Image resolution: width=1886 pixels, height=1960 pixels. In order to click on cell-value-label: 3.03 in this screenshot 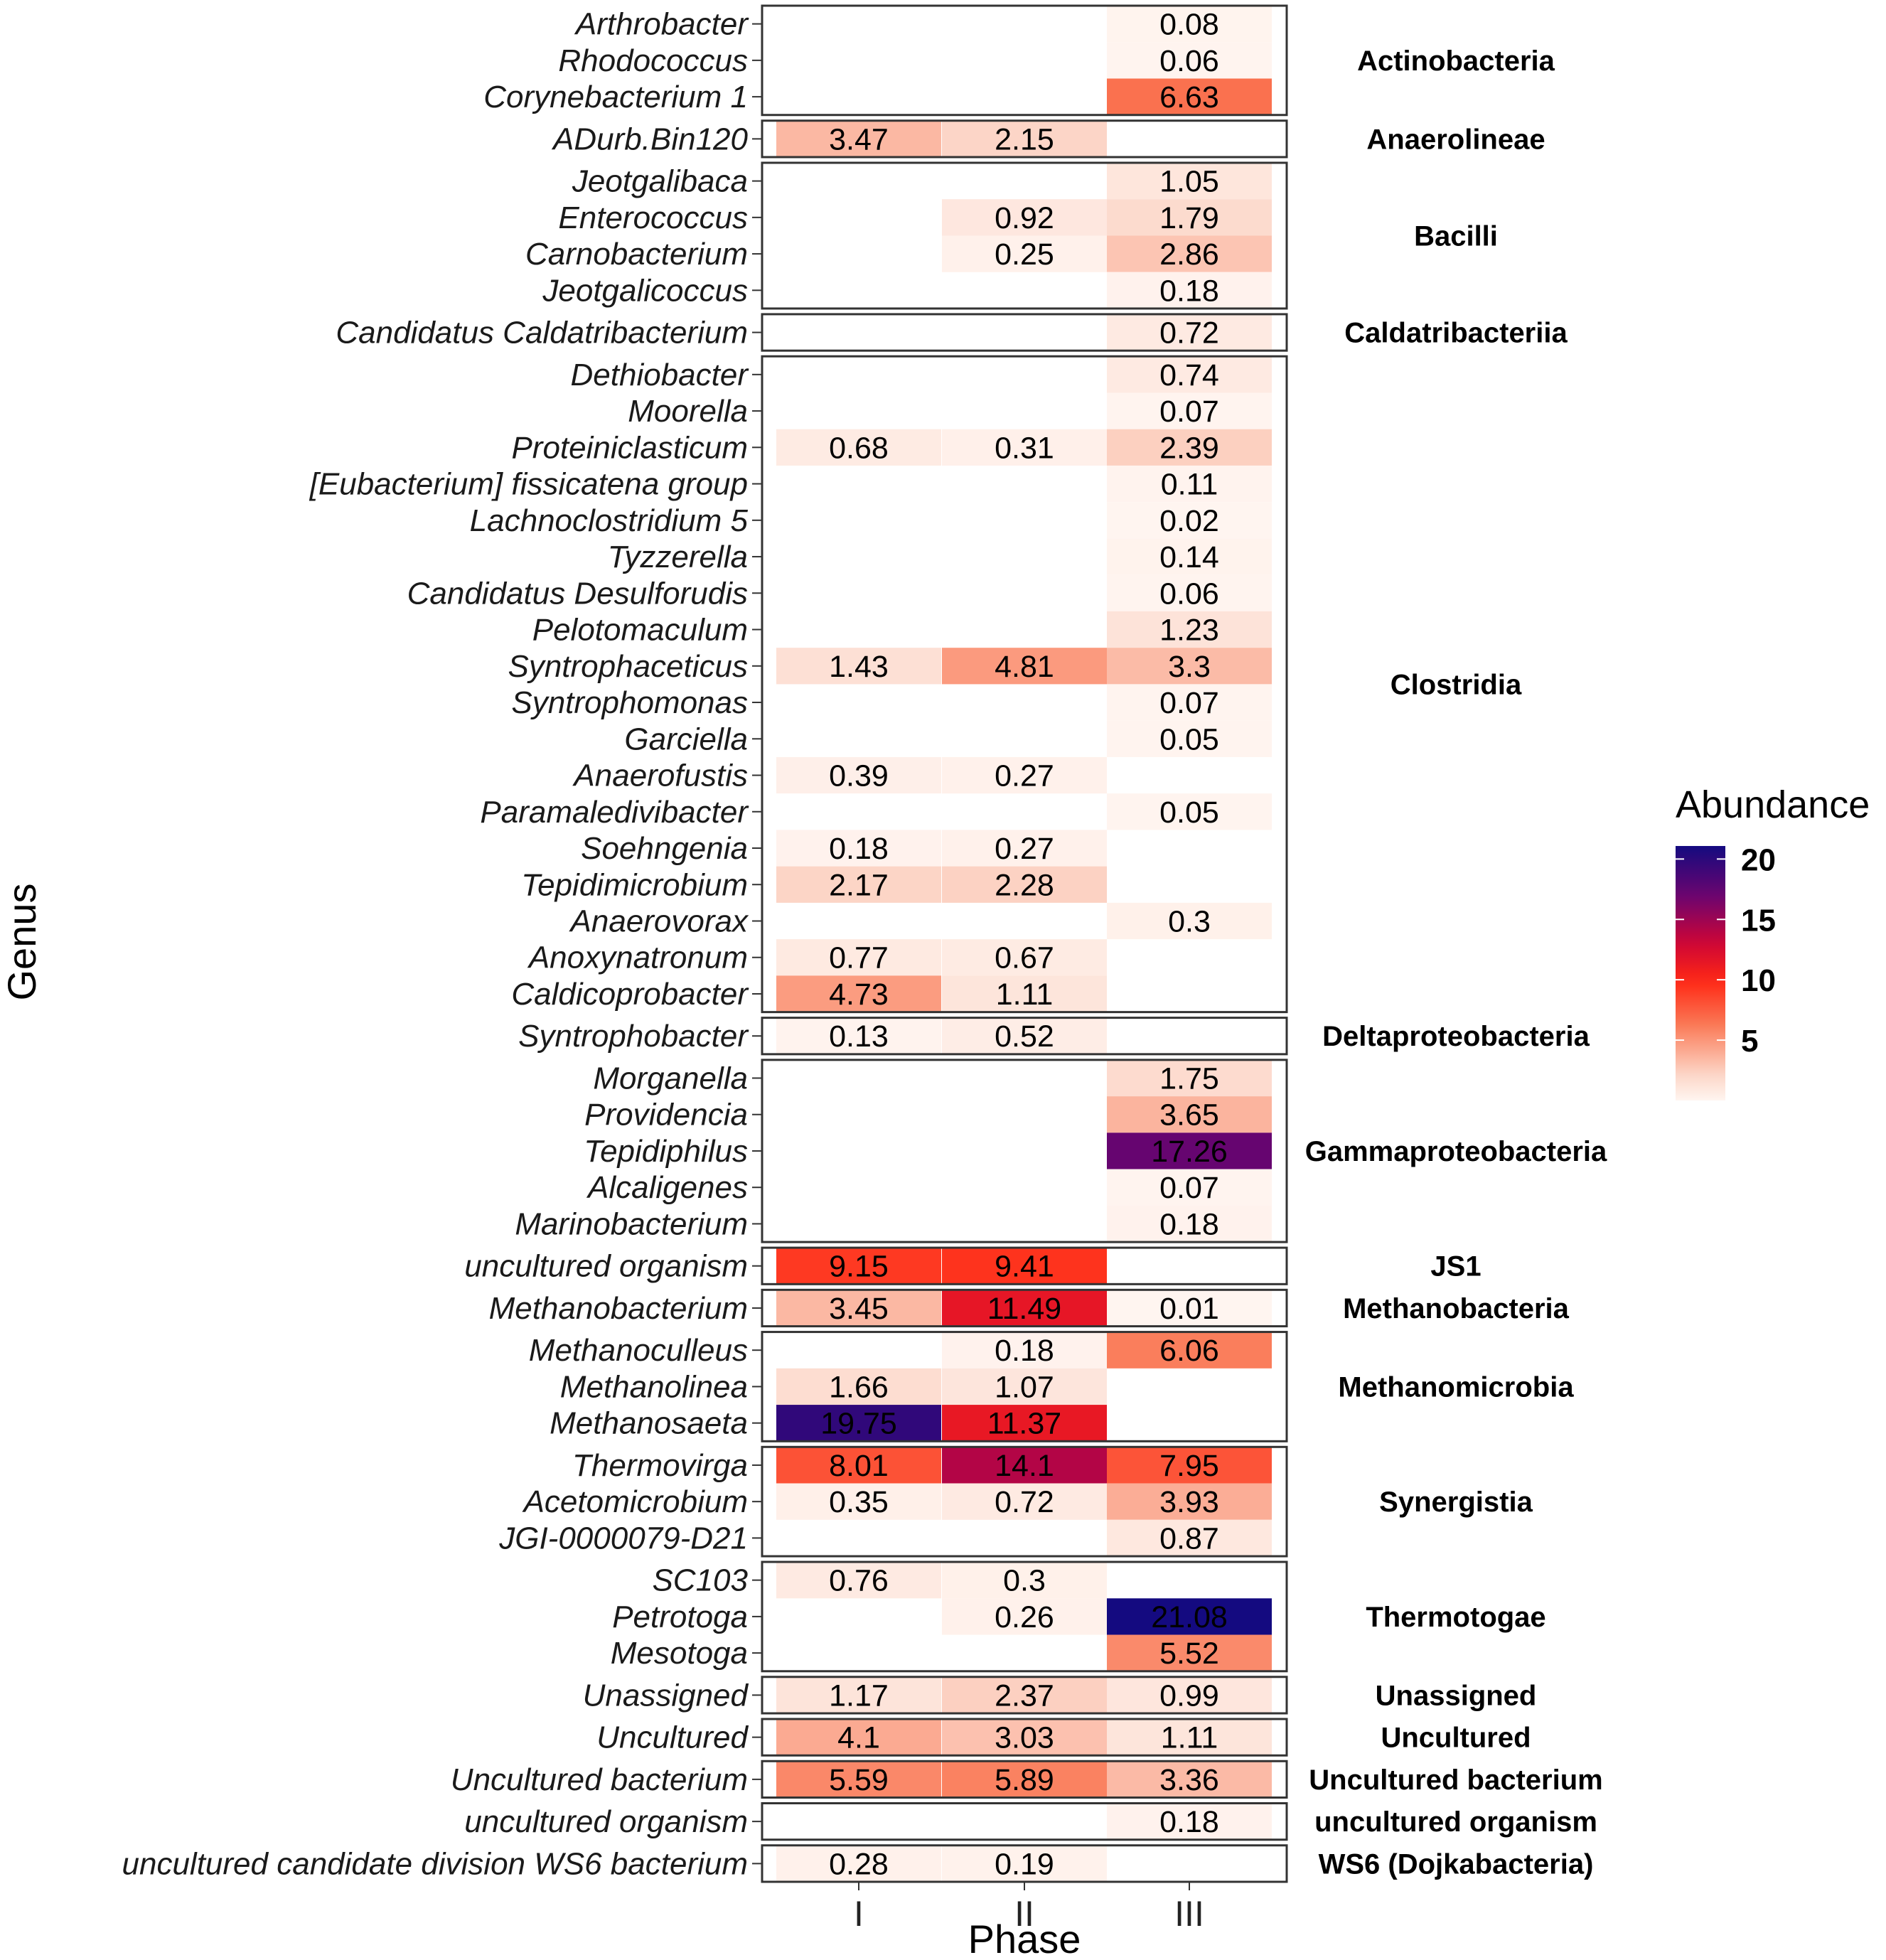, I will do `click(1024, 1738)`.